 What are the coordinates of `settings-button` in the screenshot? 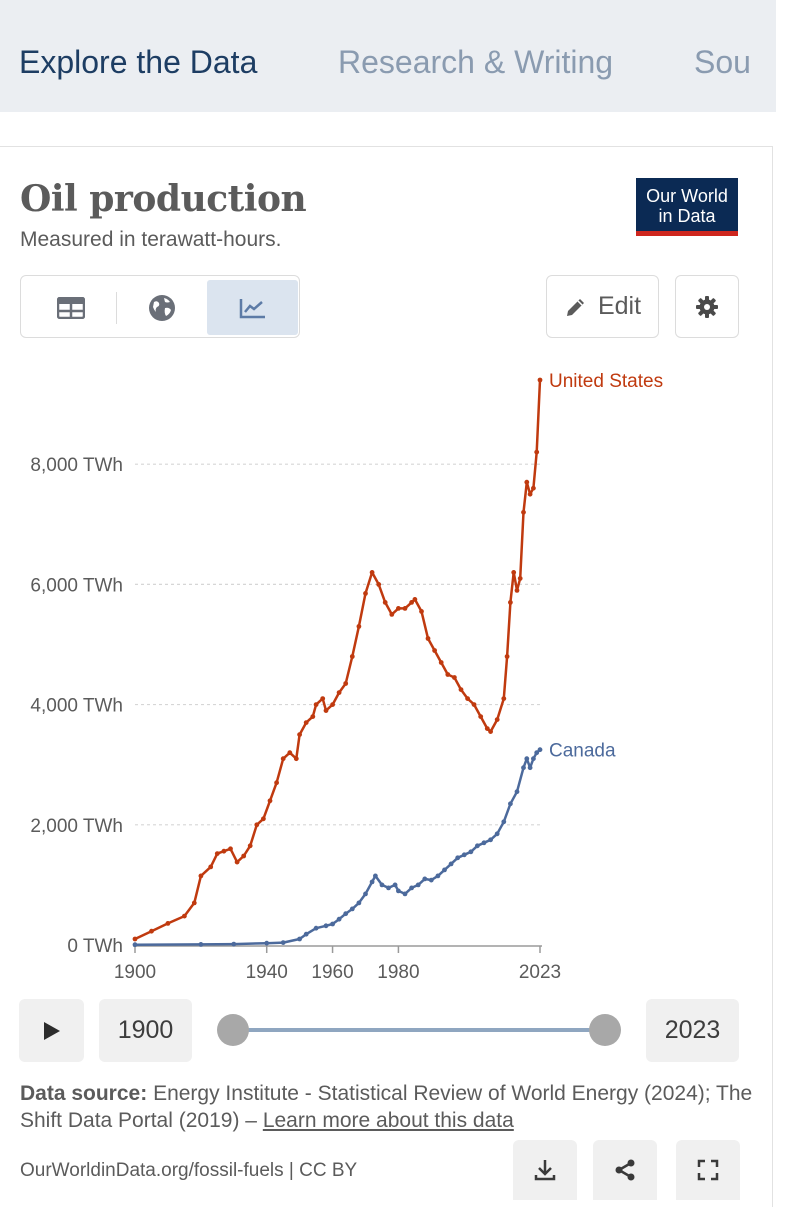 It's located at (707, 306).